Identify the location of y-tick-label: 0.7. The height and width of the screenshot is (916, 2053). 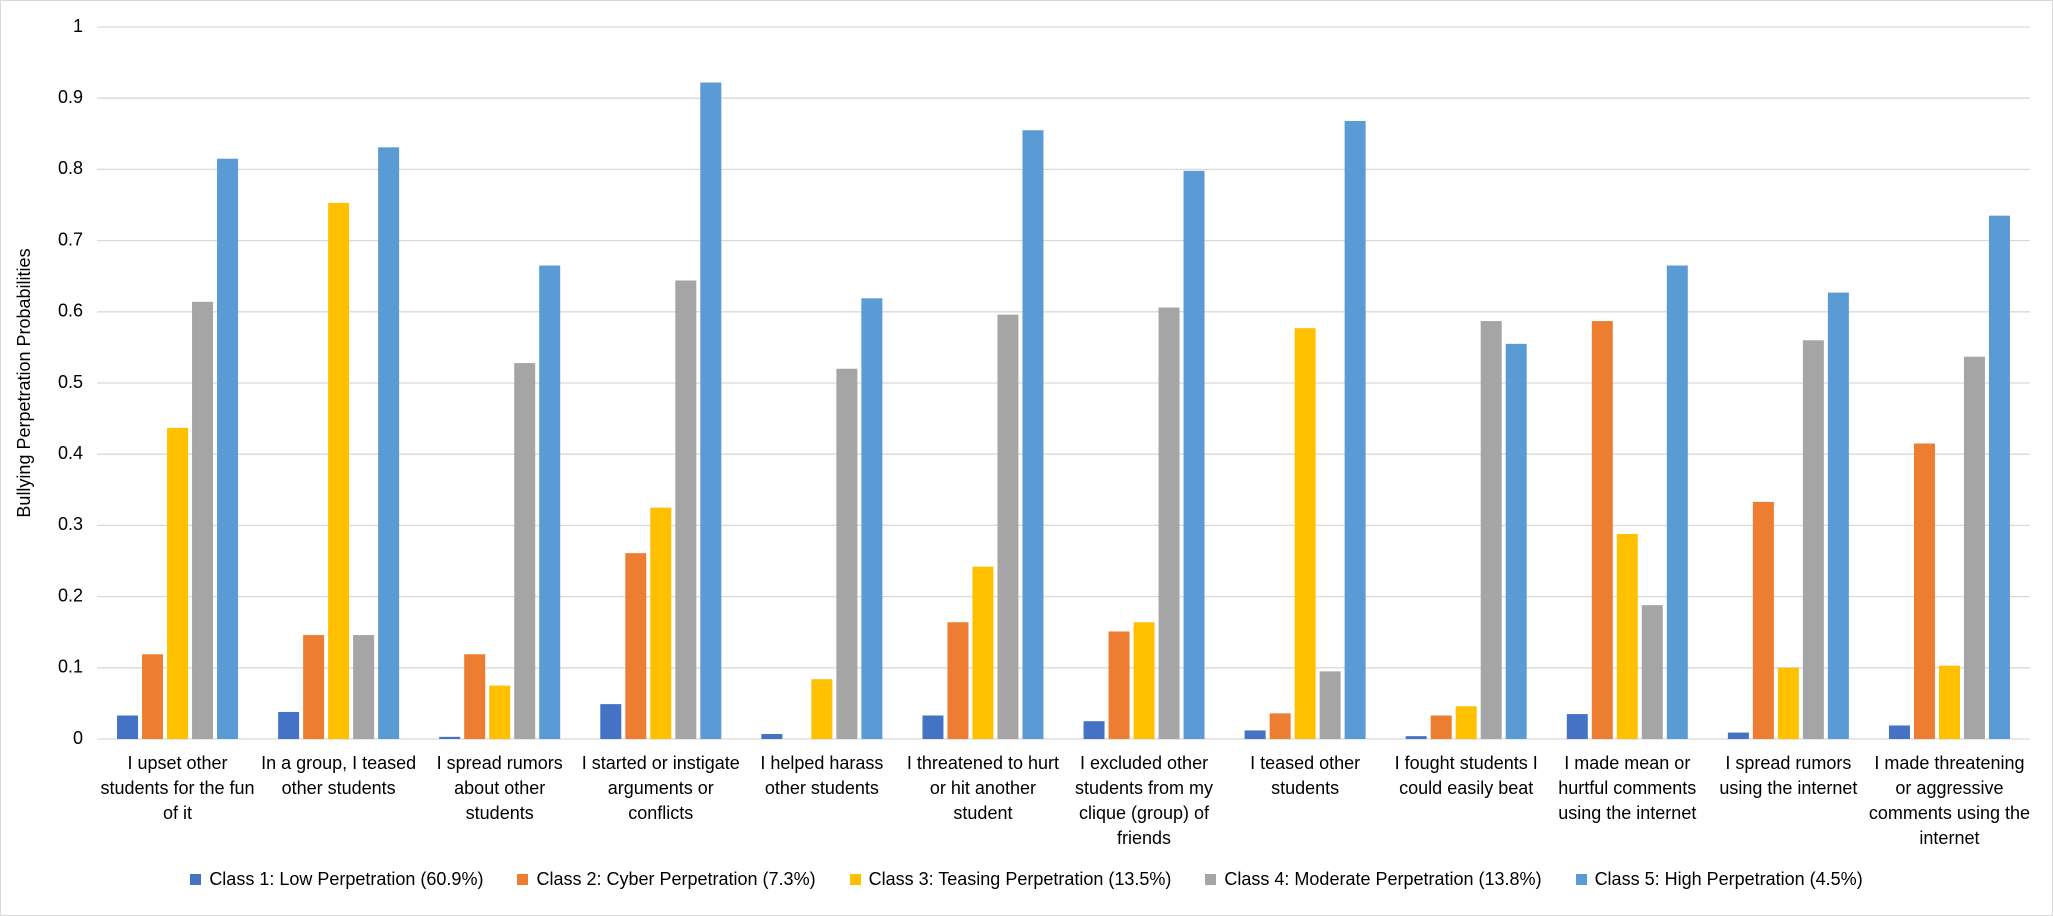
(70, 239).